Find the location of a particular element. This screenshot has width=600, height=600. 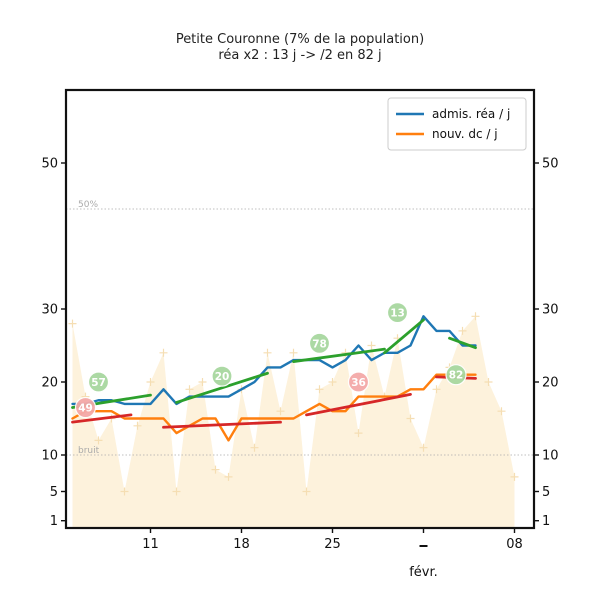

reference-line-label: 50% is located at coordinates (88, 205).